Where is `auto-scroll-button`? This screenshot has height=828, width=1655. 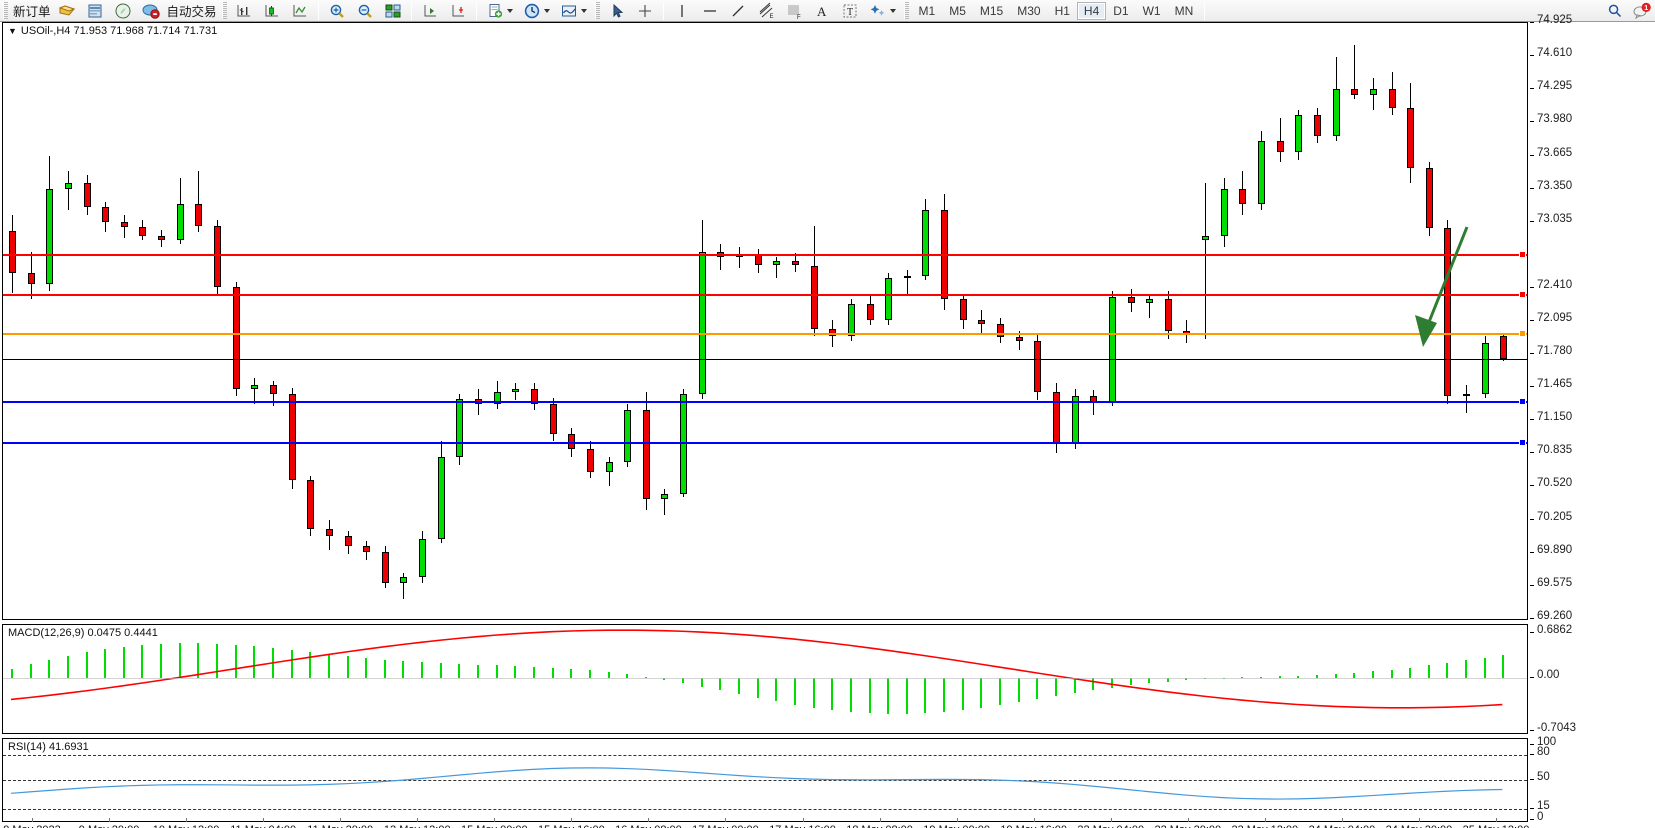
auto-scroll-button is located at coordinates (458, 11).